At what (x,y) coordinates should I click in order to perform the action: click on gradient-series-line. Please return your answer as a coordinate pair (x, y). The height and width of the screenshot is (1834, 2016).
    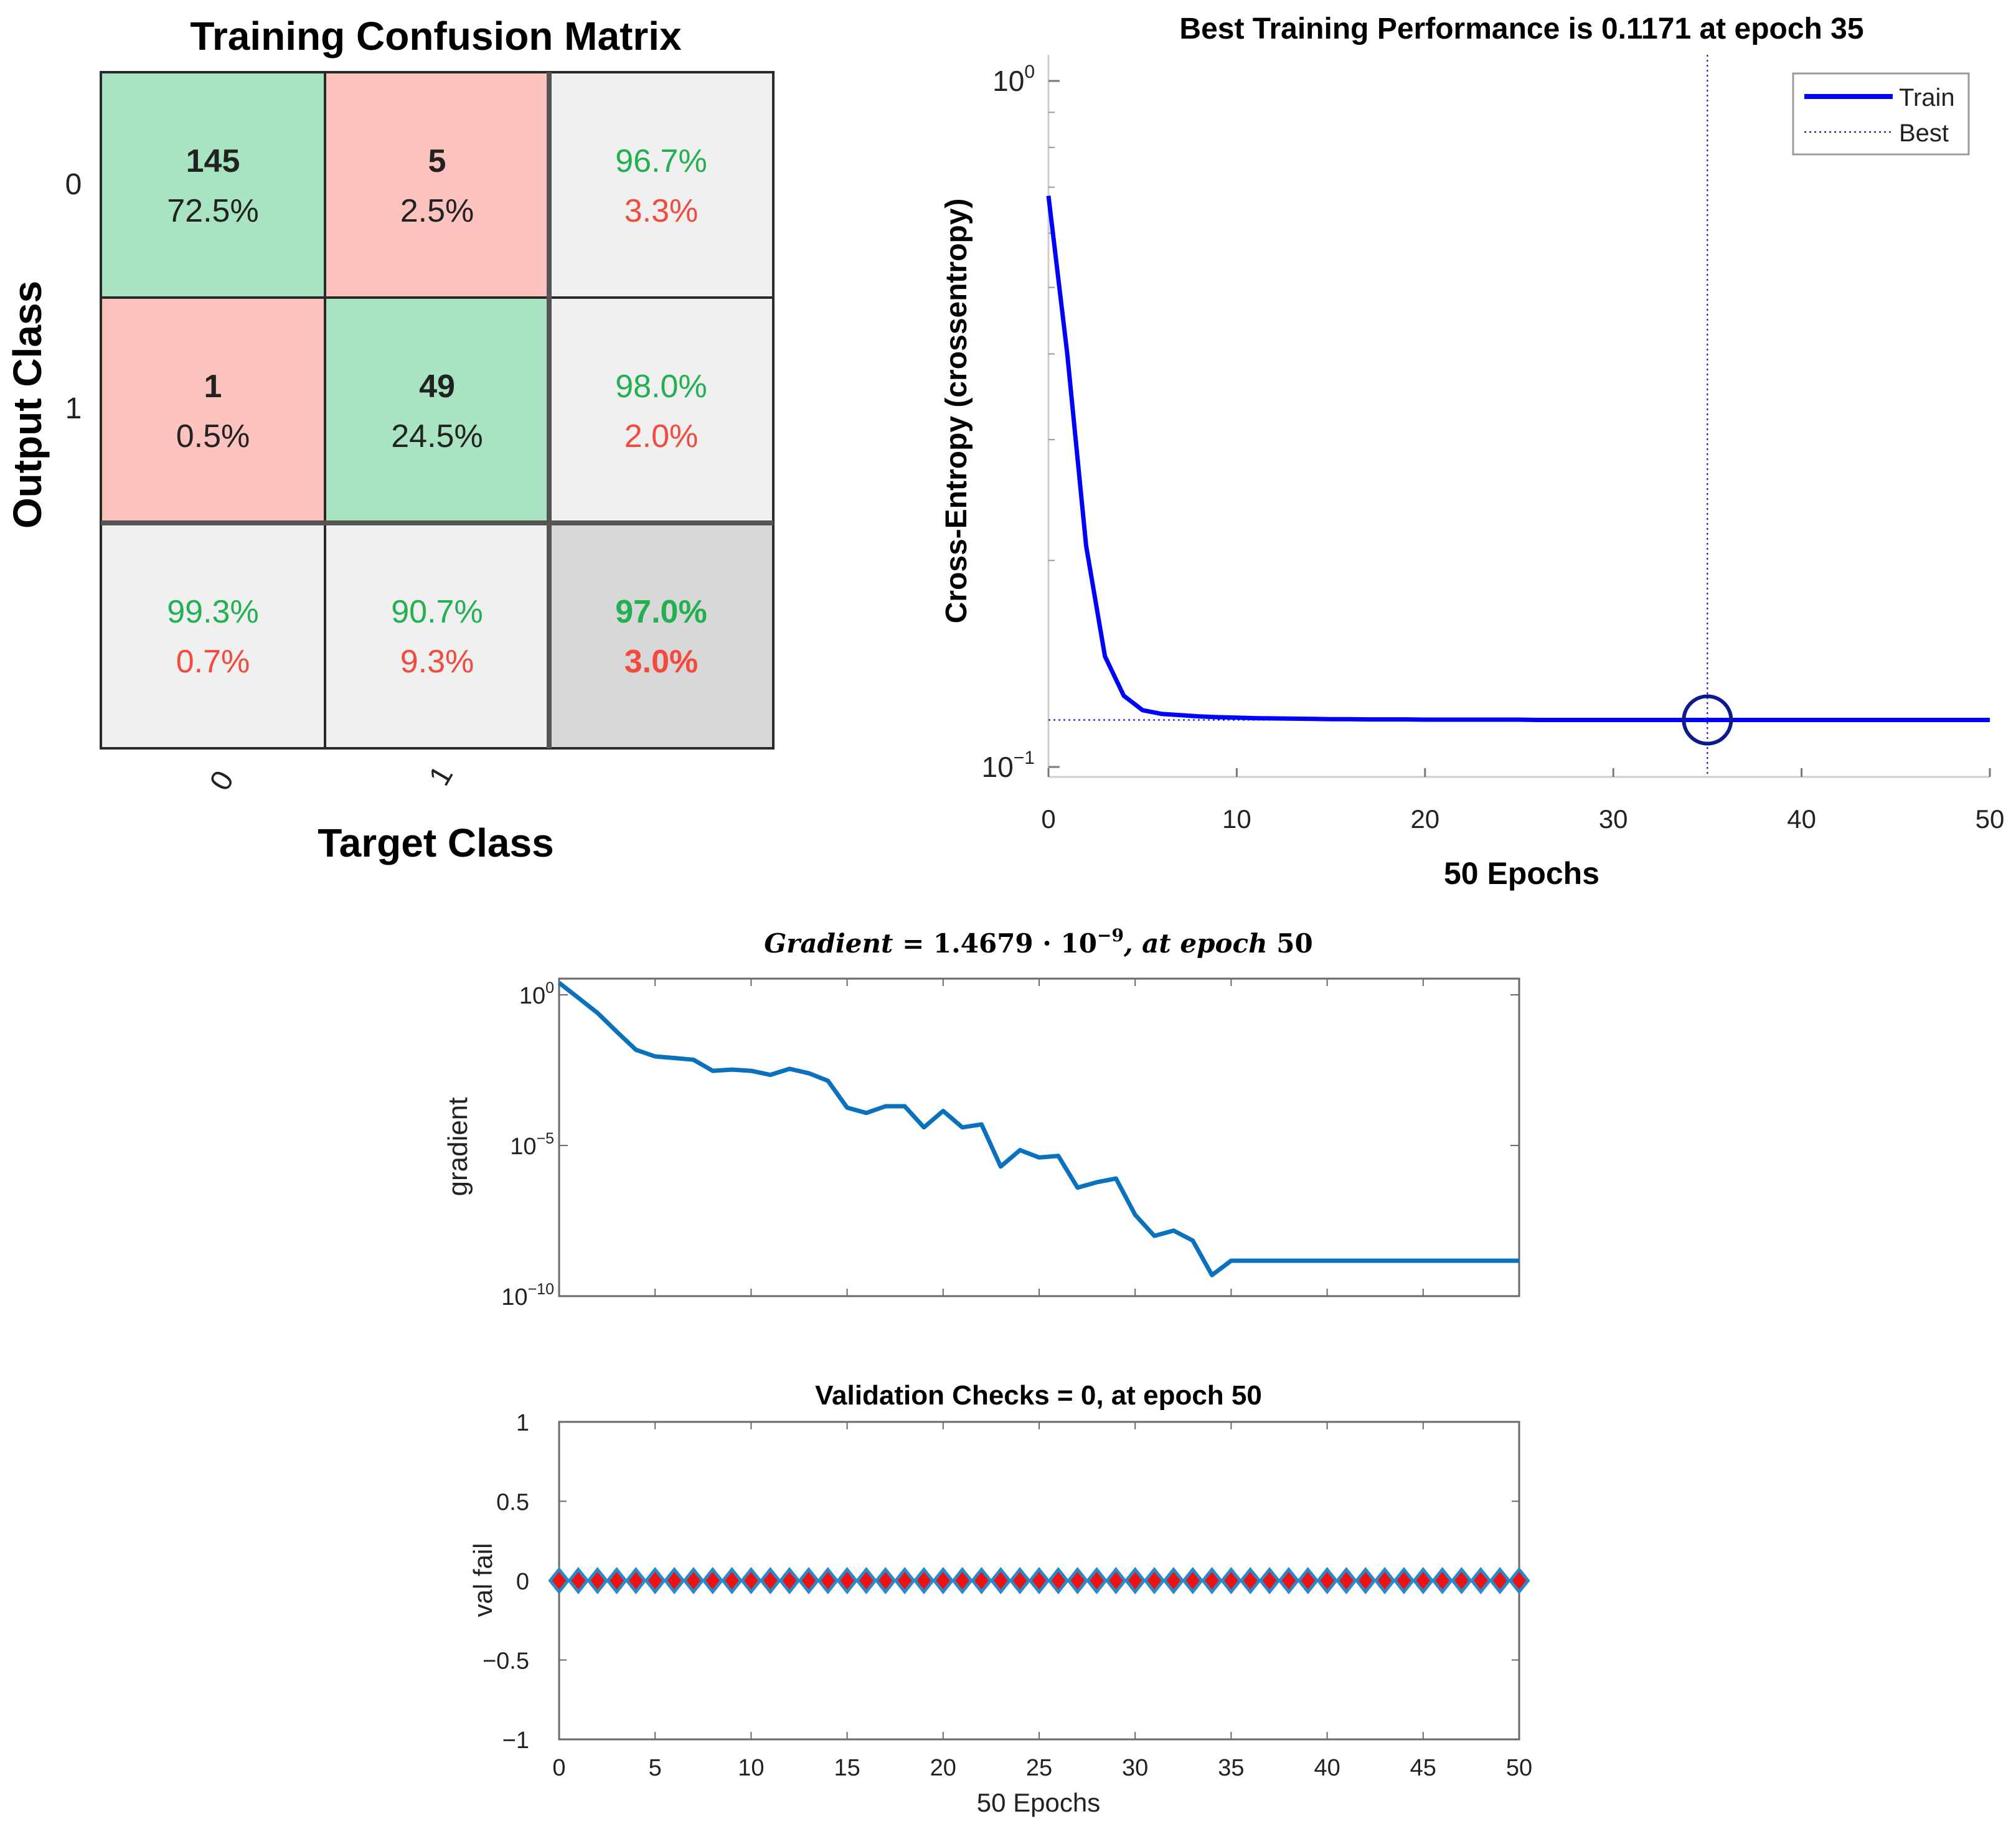
    Looking at the image, I should click on (1038, 1128).